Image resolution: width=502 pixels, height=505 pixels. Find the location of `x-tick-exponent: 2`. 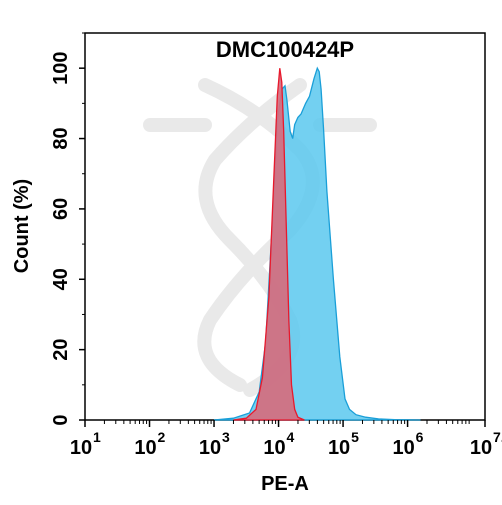

x-tick-exponent: 2 is located at coordinates (162, 437).